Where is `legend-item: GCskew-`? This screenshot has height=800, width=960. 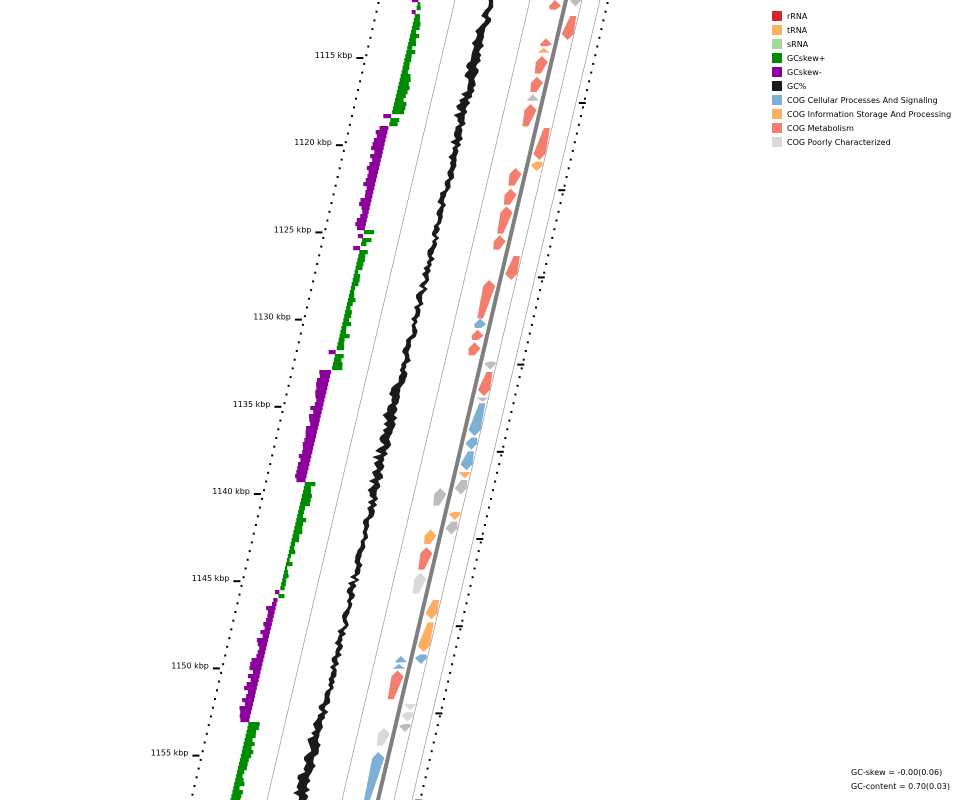
legend-item: GCskew- is located at coordinates (865, 72).